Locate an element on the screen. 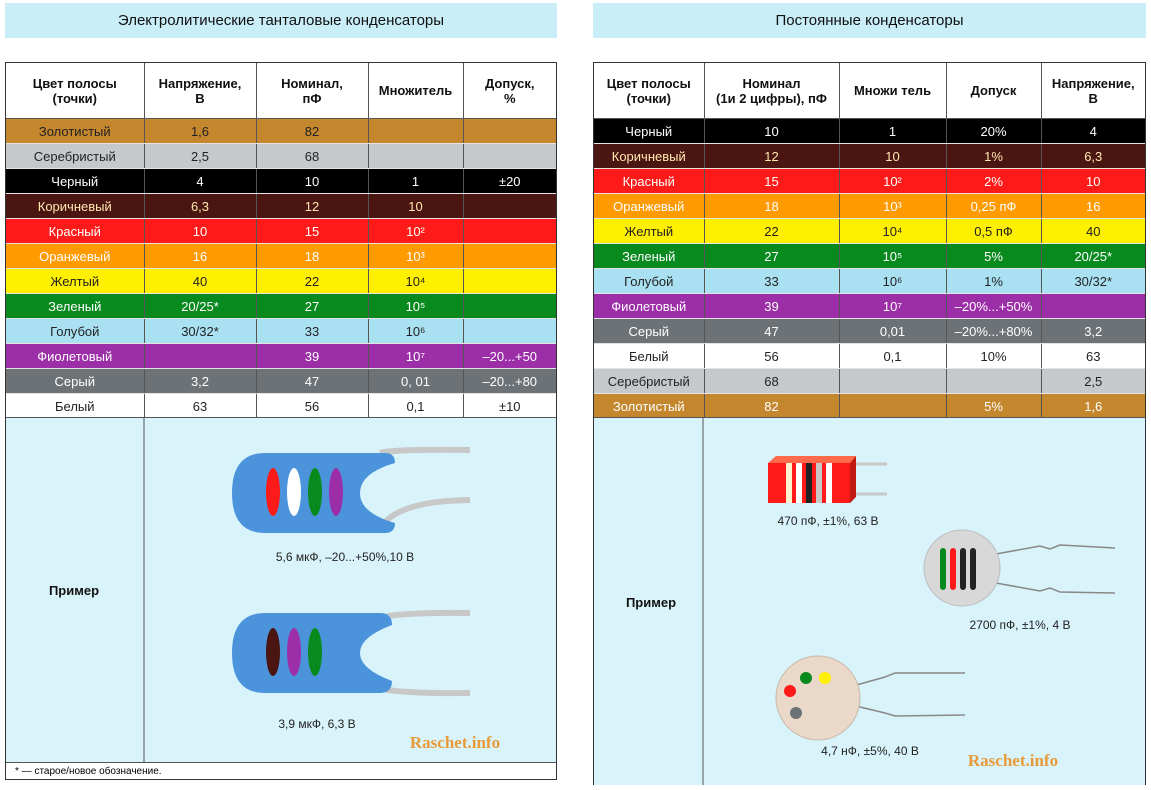 The width and height of the screenshot is (1151, 790). color-row: Голубой 30/32* 33 10⁶ is located at coordinates (281, 331).